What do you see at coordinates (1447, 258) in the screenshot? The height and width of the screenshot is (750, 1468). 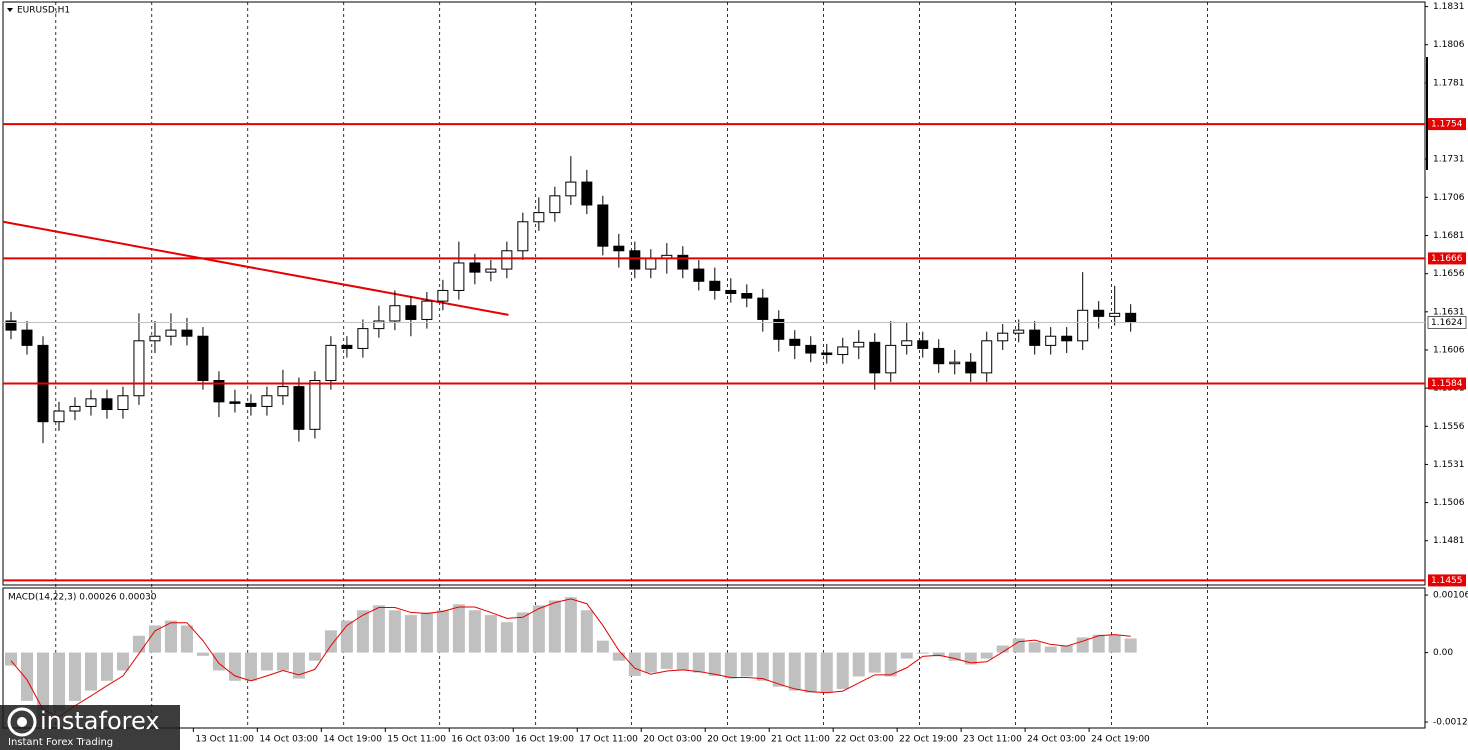 I see `level-box` at bounding box center [1447, 258].